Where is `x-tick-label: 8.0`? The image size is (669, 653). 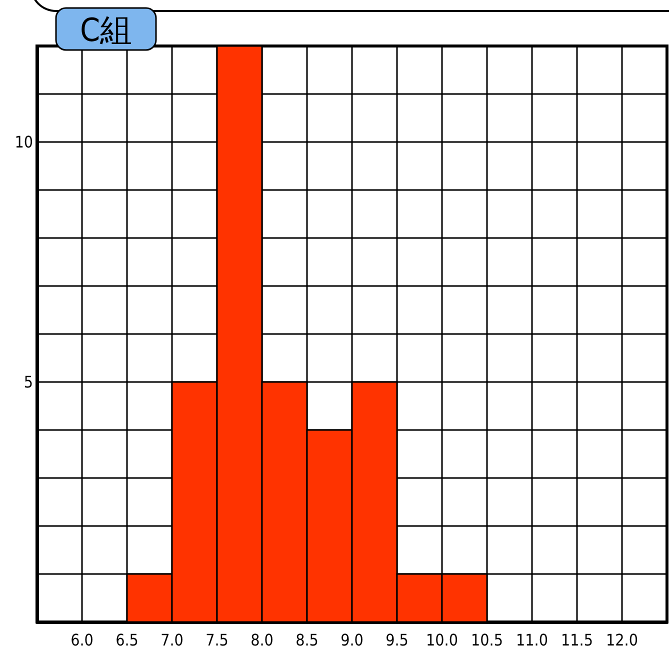
x-tick-label: 8.0 is located at coordinates (262, 640).